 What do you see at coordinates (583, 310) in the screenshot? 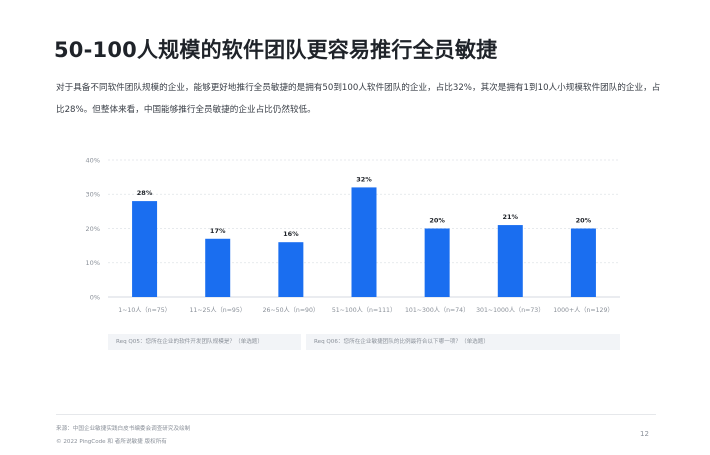
I see `x-tick-label: 1000+人（n=129）` at bounding box center [583, 310].